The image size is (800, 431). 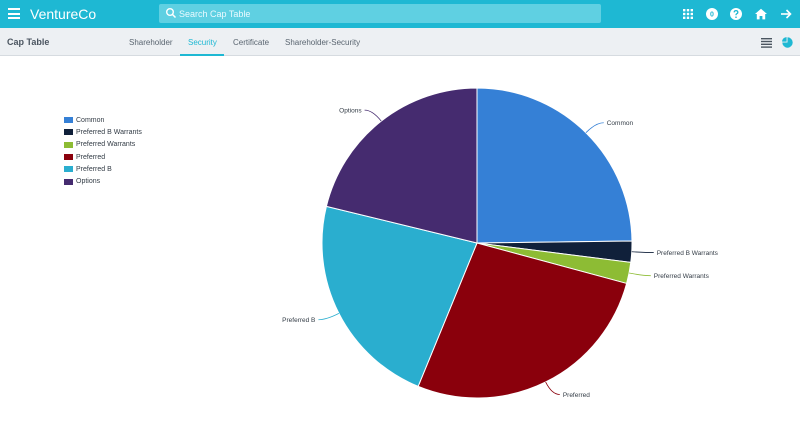 What do you see at coordinates (554, 251) in the screenshot?
I see `pie-slice-preferred-b-warrants` at bounding box center [554, 251].